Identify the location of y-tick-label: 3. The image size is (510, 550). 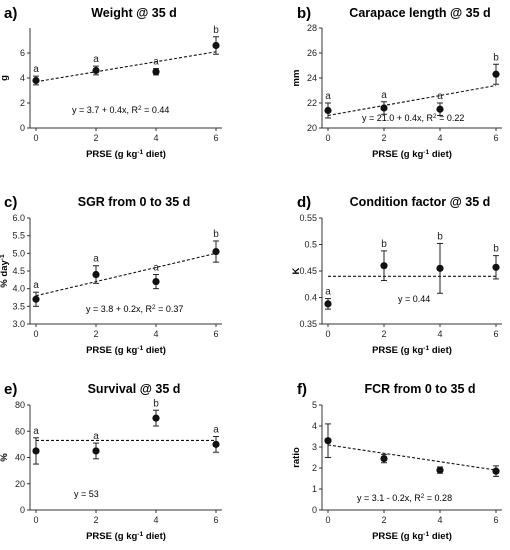
(314, 447).